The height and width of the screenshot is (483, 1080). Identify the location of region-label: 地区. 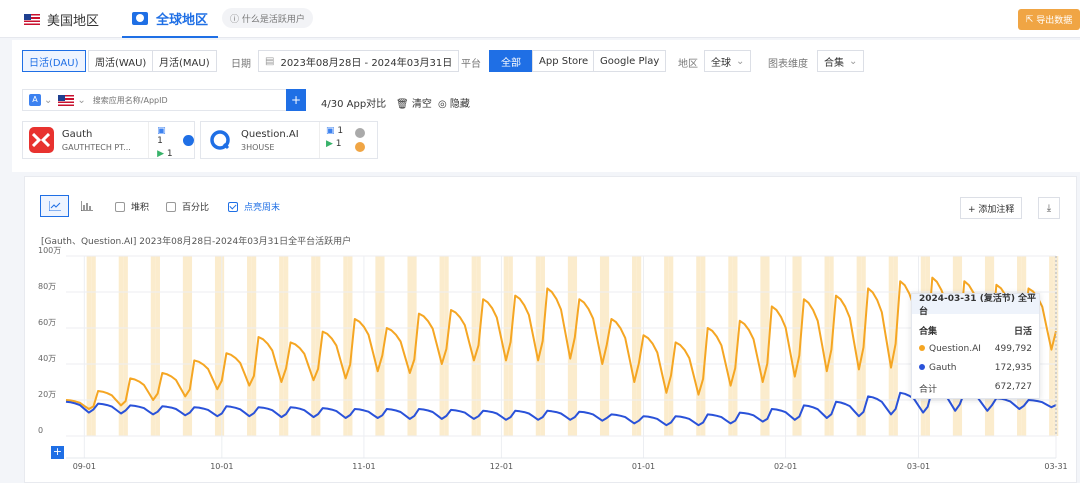
(688, 64).